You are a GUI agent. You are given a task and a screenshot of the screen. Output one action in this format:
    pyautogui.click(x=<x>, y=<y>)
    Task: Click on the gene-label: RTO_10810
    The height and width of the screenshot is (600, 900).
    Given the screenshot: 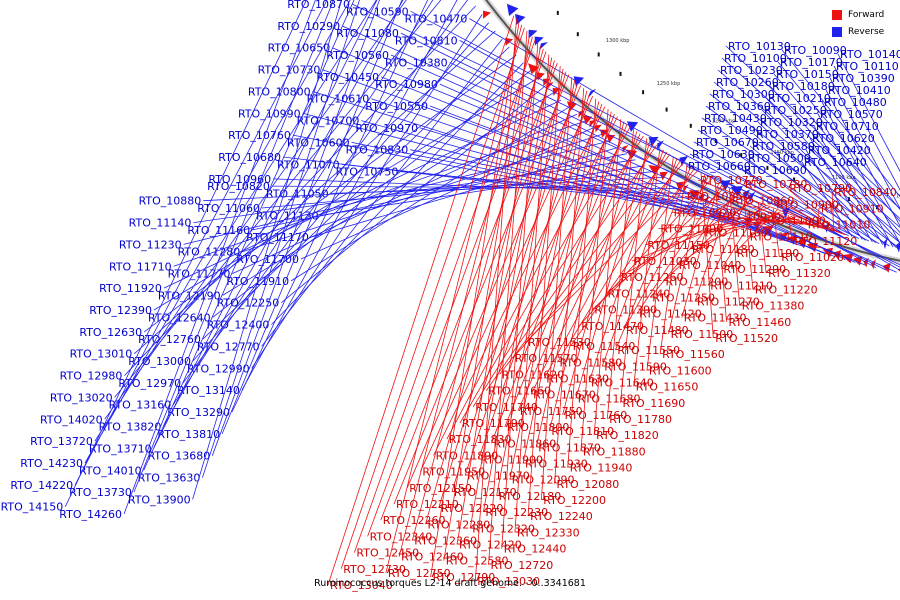 What is the action you would take?
    pyautogui.click(x=426, y=40)
    